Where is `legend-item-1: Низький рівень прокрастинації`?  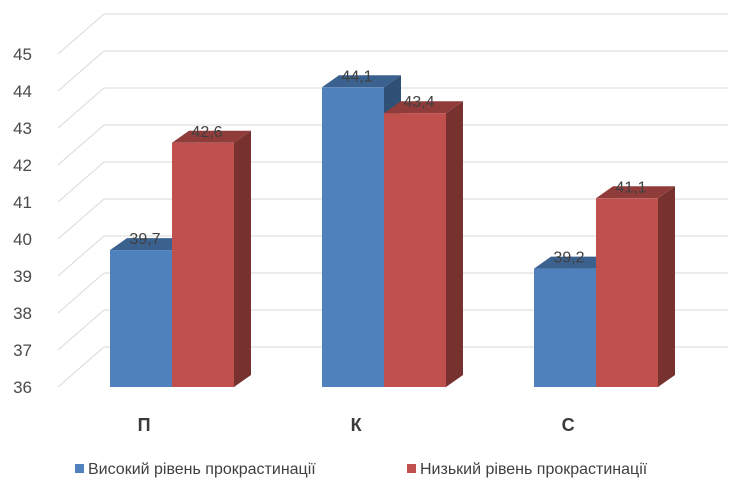
legend-item-1: Низький рівень прокрастинації is located at coordinates (527, 469).